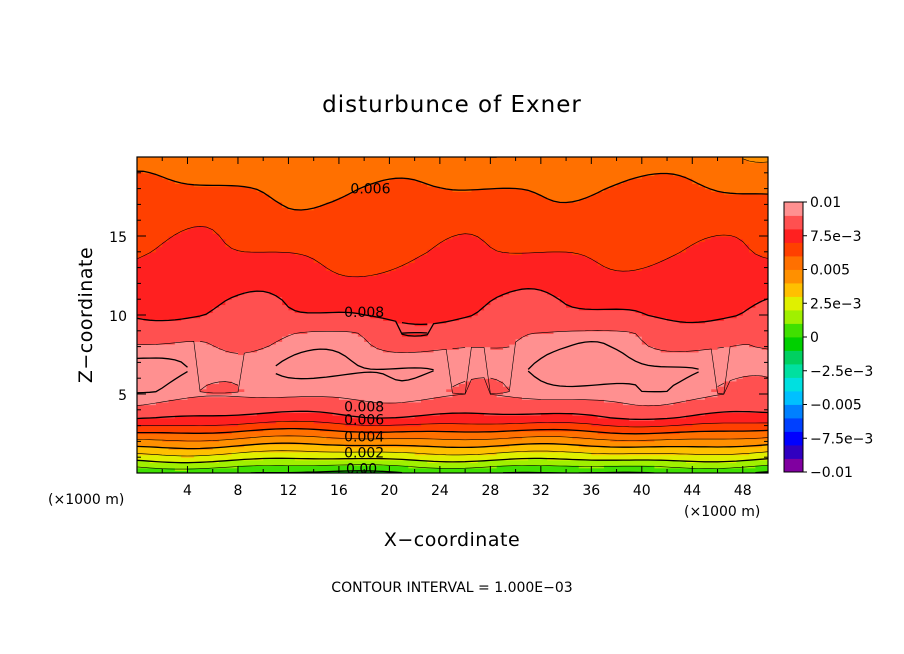  Describe the element at coordinates (364, 420) in the screenshot. I see `contour-label: 0.006` at that location.